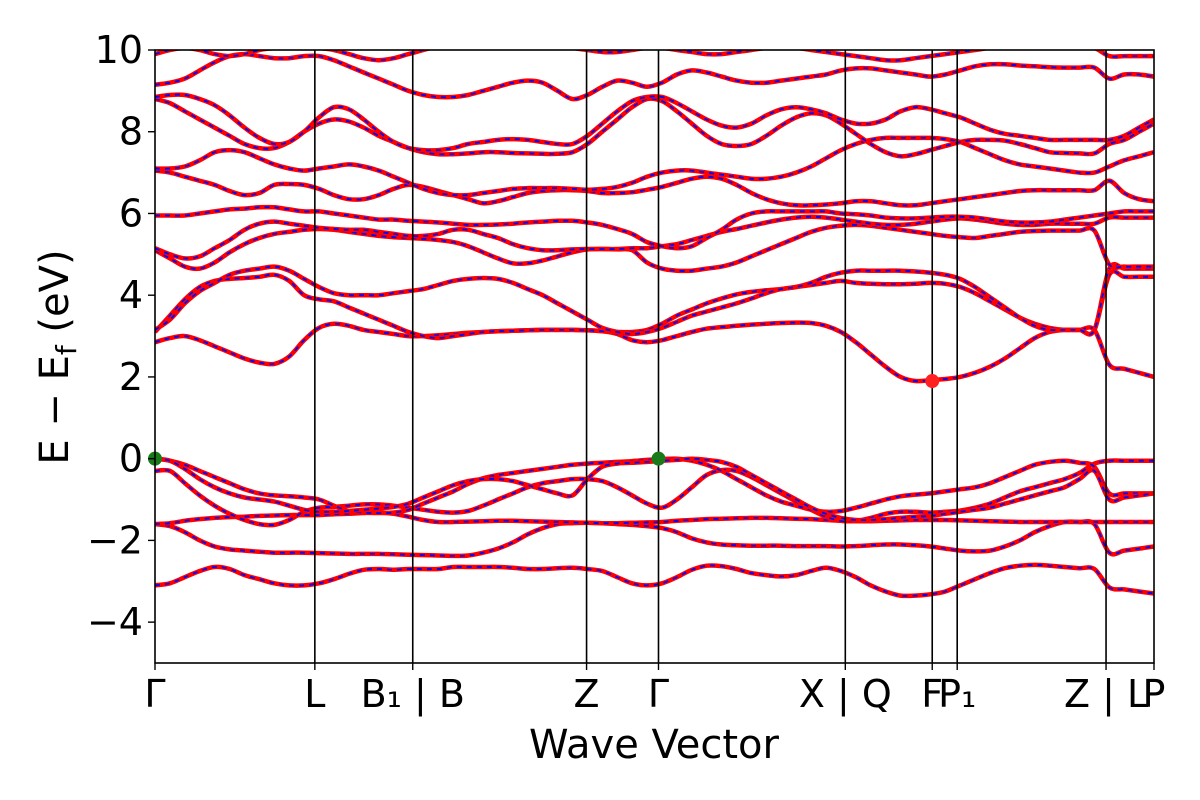  What do you see at coordinates (66, 349) in the screenshot?
I see `y-axis-title-subscript: f` at bounding box center [66, 349].